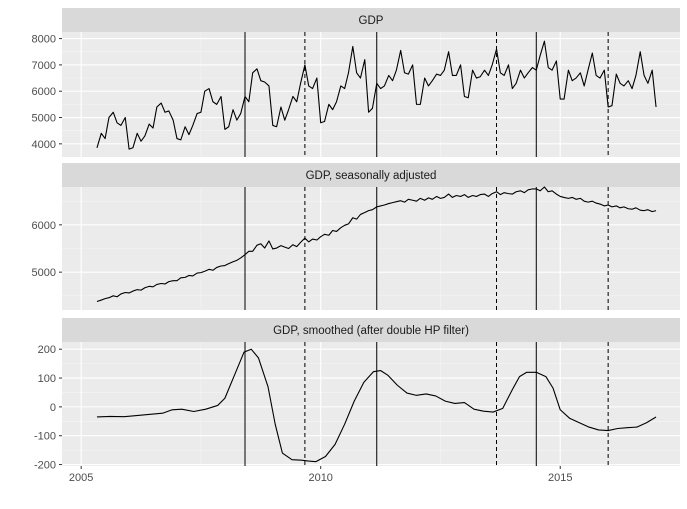 This screenshot has height=509, width=687. What do you see at coordinates (560, 478) in the screenshot?
I see `x-tick-label: 2015` at bounding box center [560, 478].